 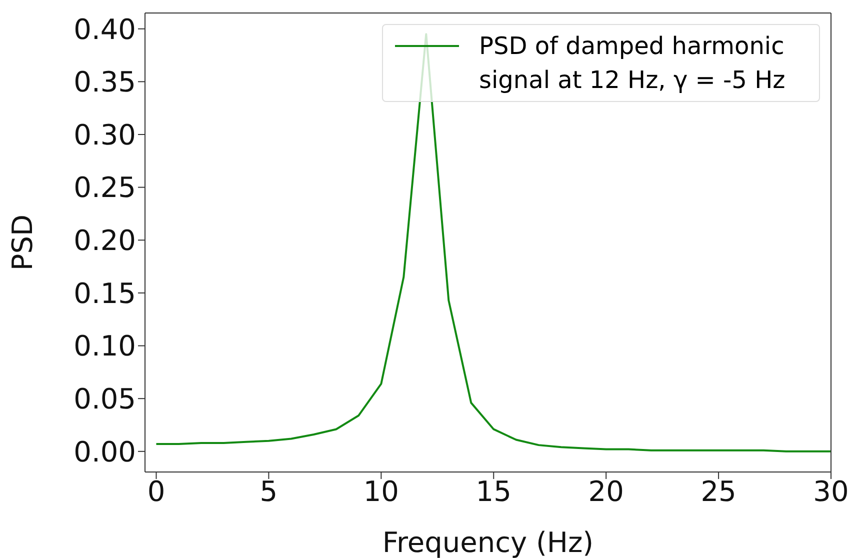 I want to click on legend-label: PSD of damped harmonic signal at 12 Hz, γ = -5 Hz, so click(x=632, y=63).